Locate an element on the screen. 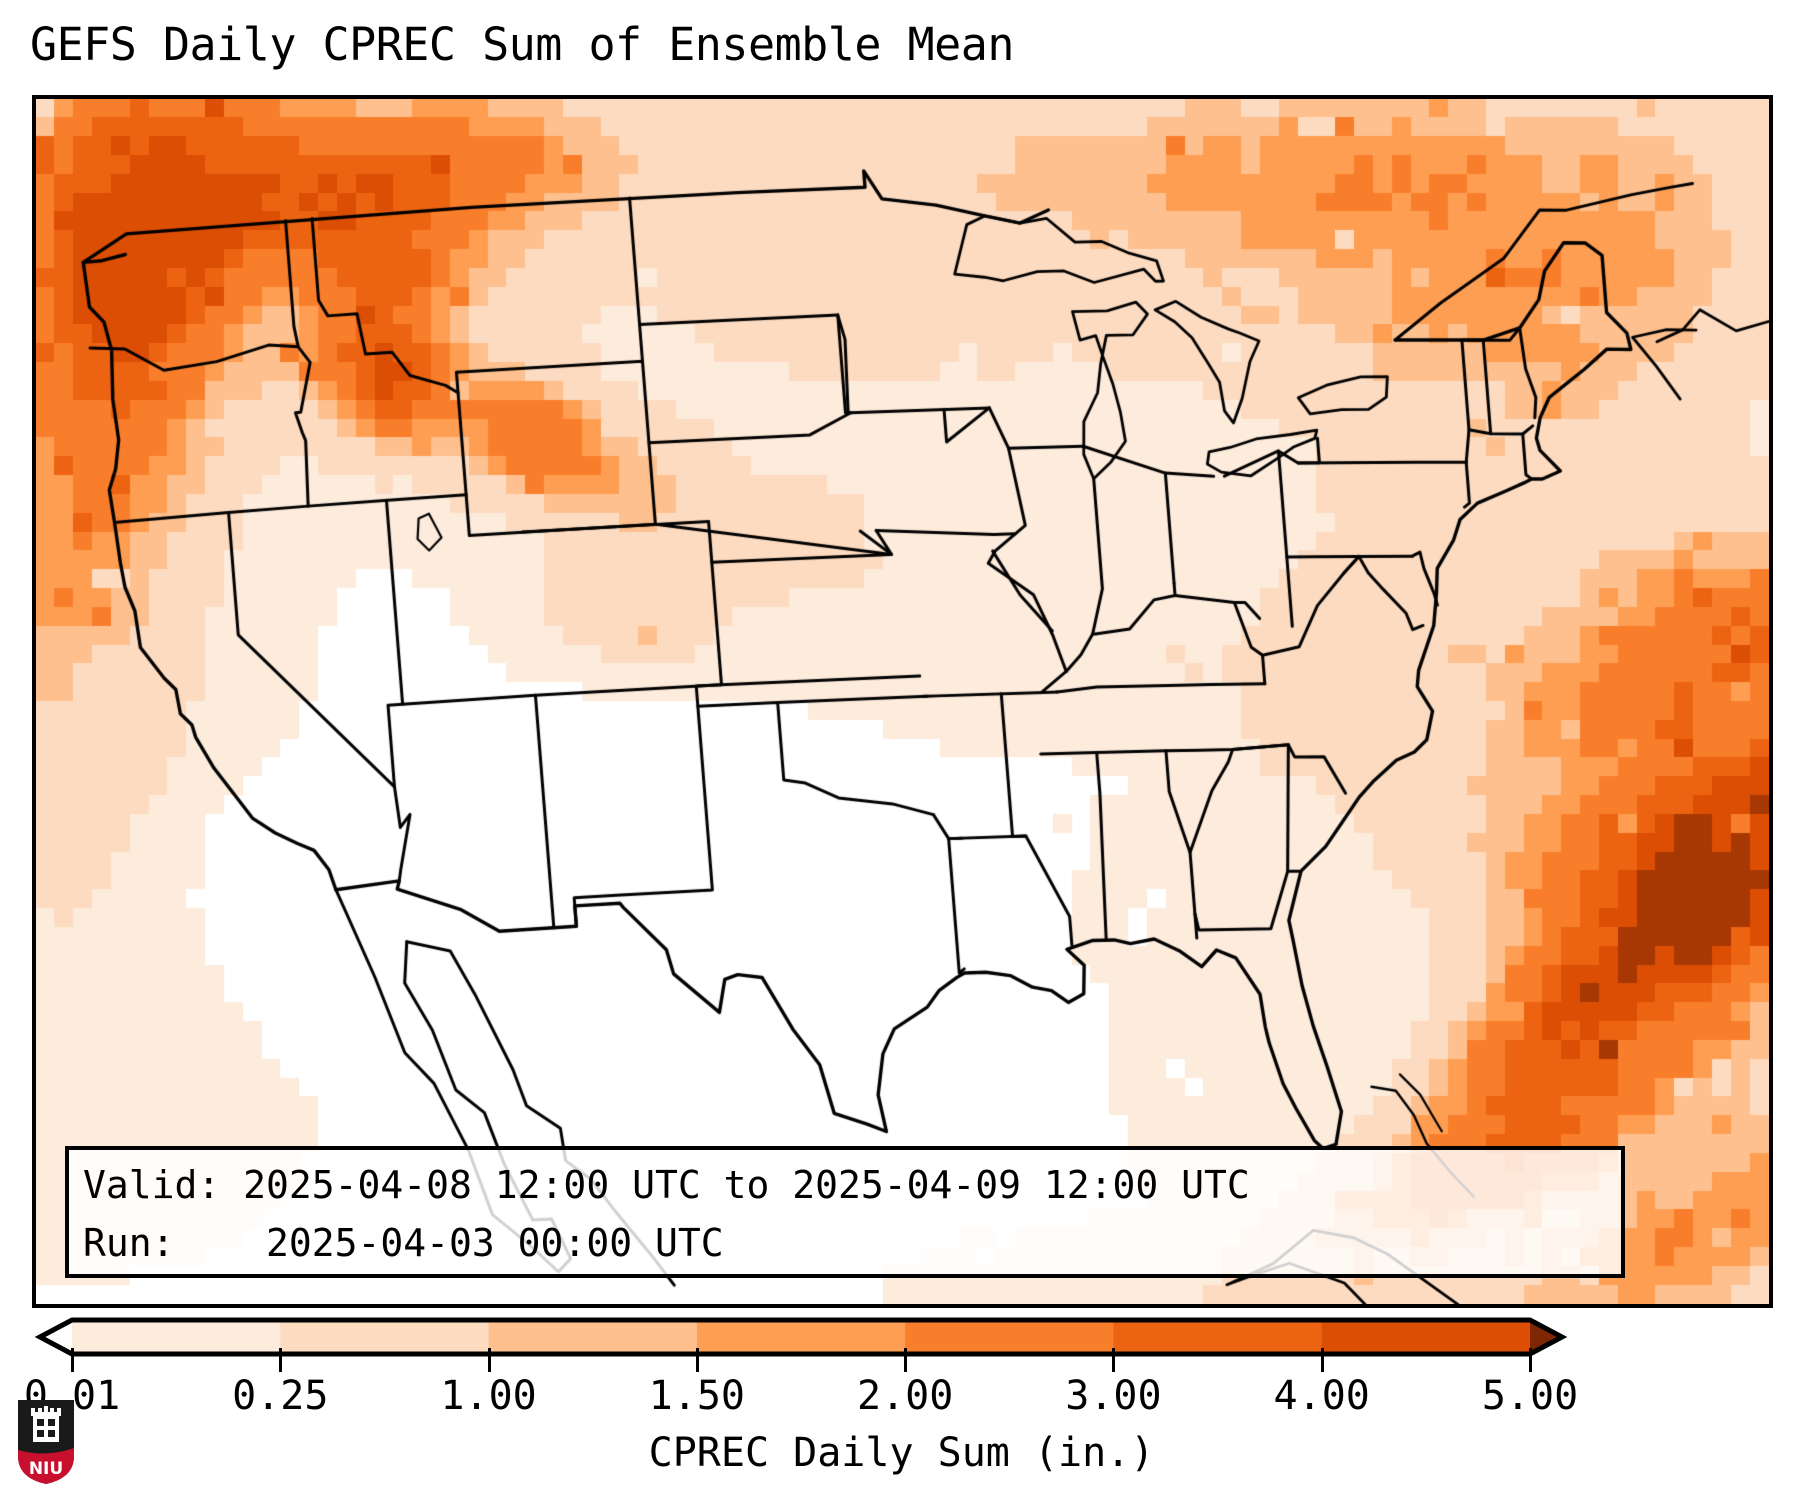 The height and width of the screenshot is (1500, 1803). colorbar-under-arrow is located at coordinates (56, 1337).